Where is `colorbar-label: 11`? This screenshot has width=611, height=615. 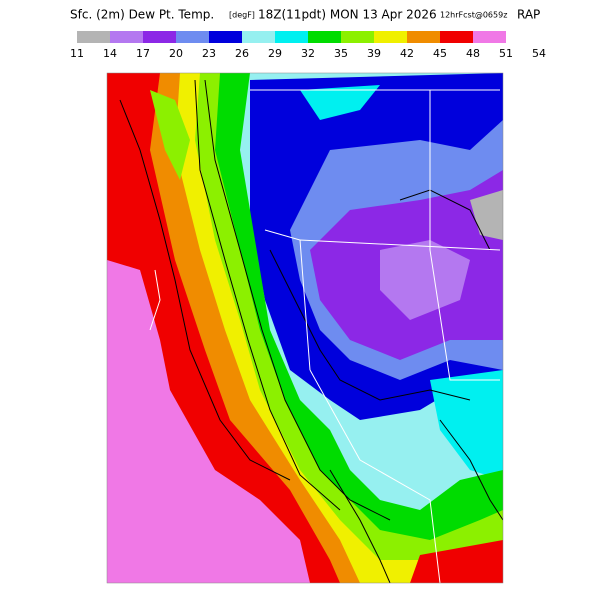
colorbar-label: 11 is located at coordinates (77, 53).